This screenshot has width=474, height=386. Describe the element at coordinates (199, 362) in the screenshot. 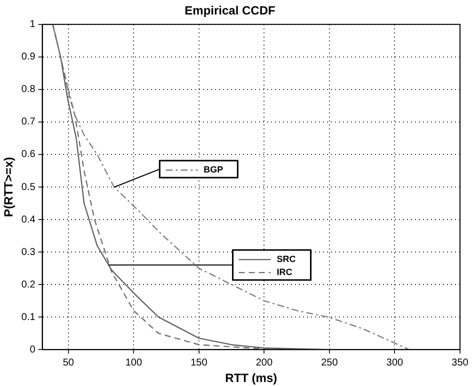

I see `x-tick-label: 150` at that location.